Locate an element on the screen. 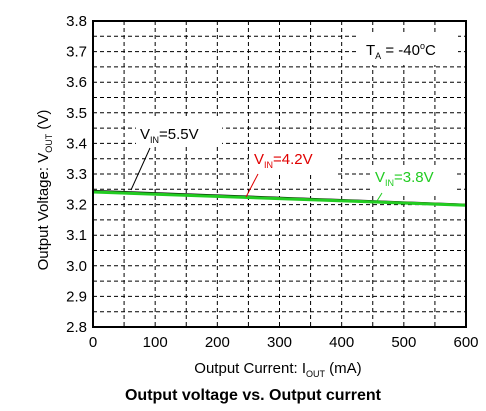 This screenshot has height=411, width=486. x-tick-label: 200 is located at coordinates (217, 342).